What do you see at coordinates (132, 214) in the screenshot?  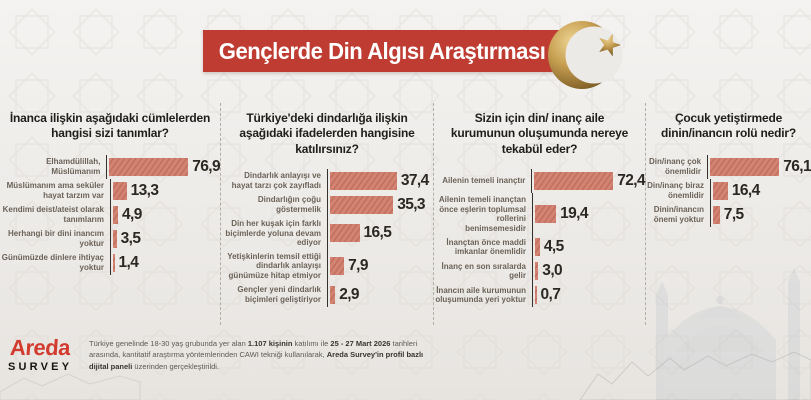 I see `bar-value: 4,9` at bounding box center [132, 214].